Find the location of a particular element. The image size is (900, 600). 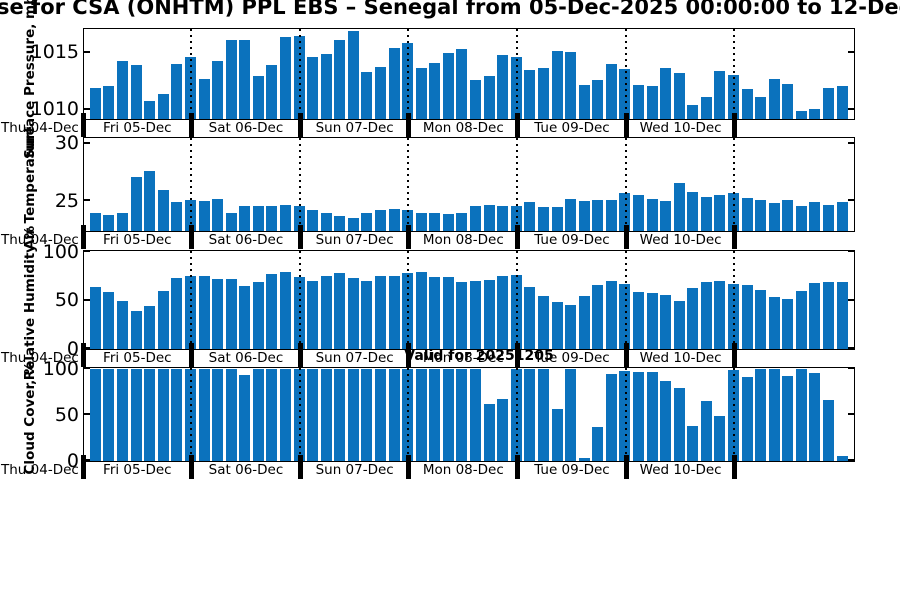

valid-for-label: Valid for 20251205 is located at coordinates (479, 356).